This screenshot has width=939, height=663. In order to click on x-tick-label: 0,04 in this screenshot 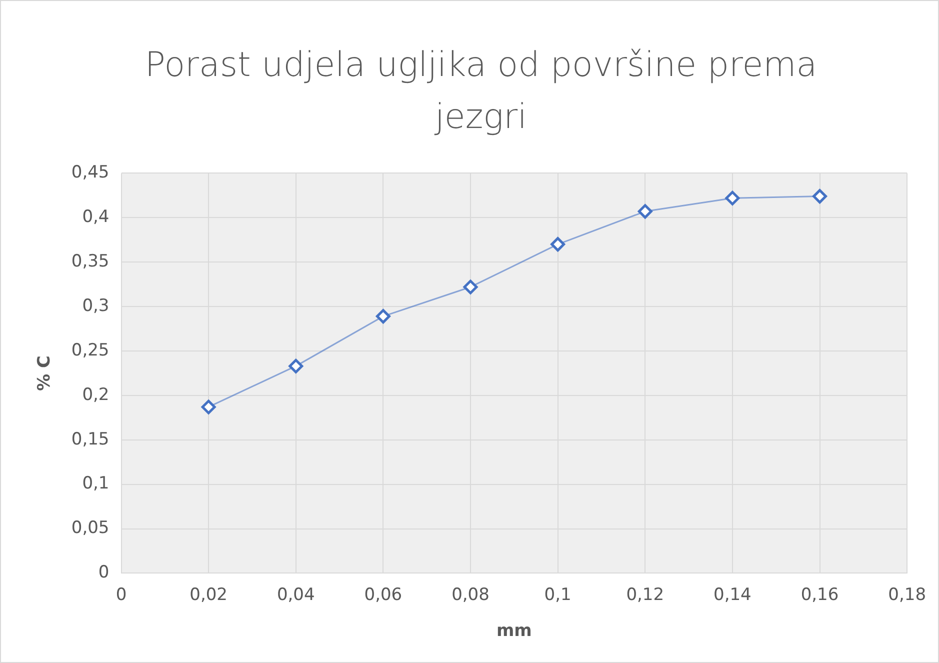, I will do `click(295, 594)`.